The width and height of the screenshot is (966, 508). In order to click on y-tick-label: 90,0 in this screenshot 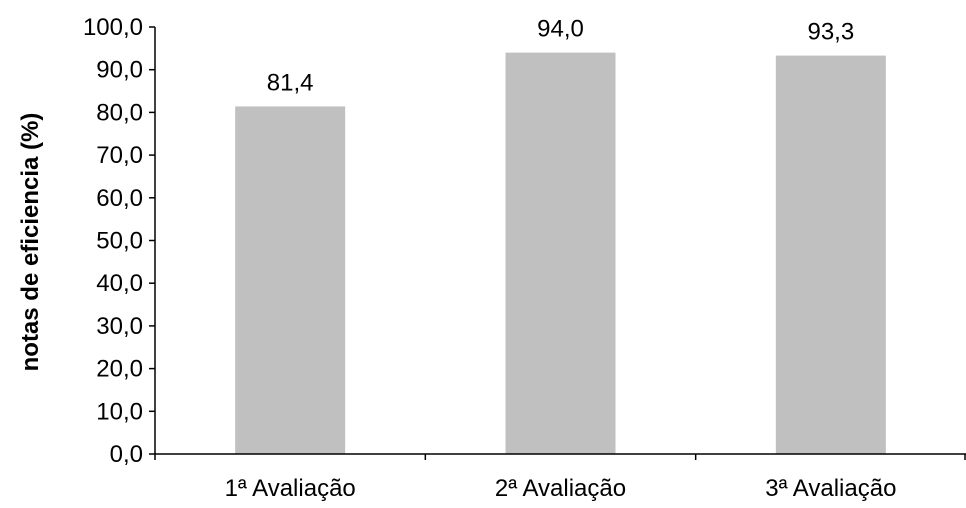, I will do `click(119, 70)`.